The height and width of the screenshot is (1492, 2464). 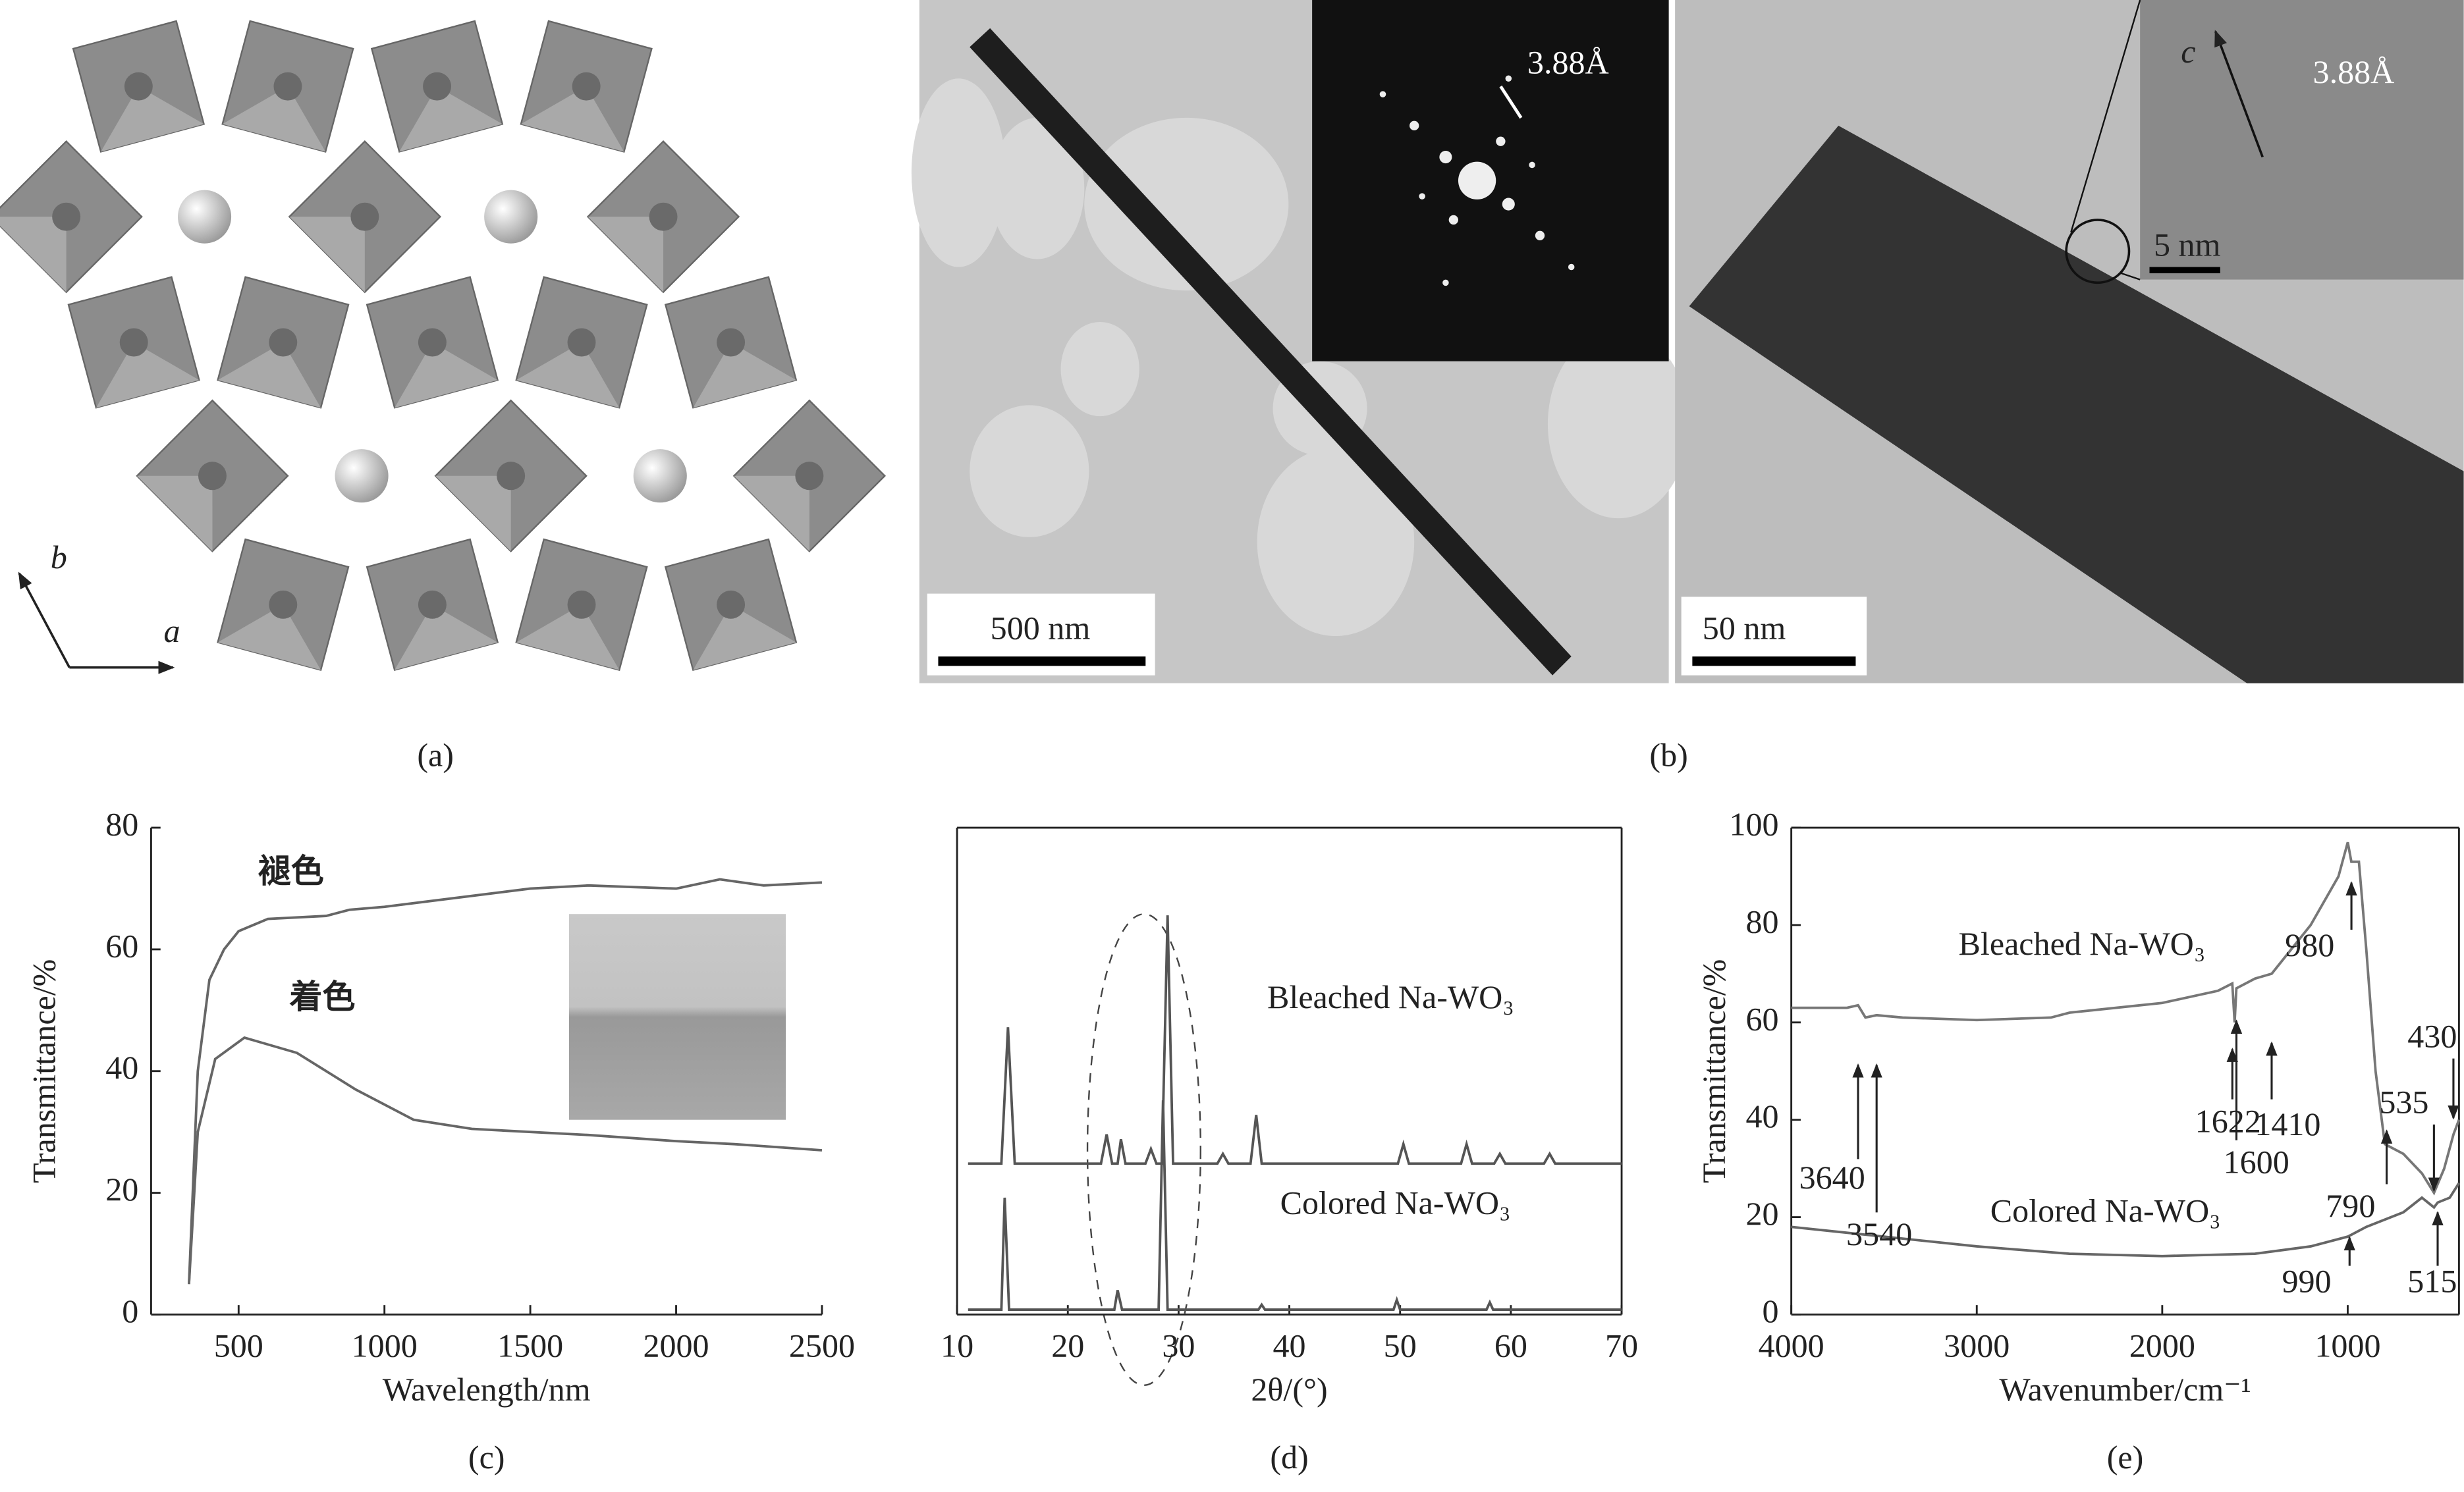 I want to click on highlight-ellipse, so click(x=1143, y=1149).